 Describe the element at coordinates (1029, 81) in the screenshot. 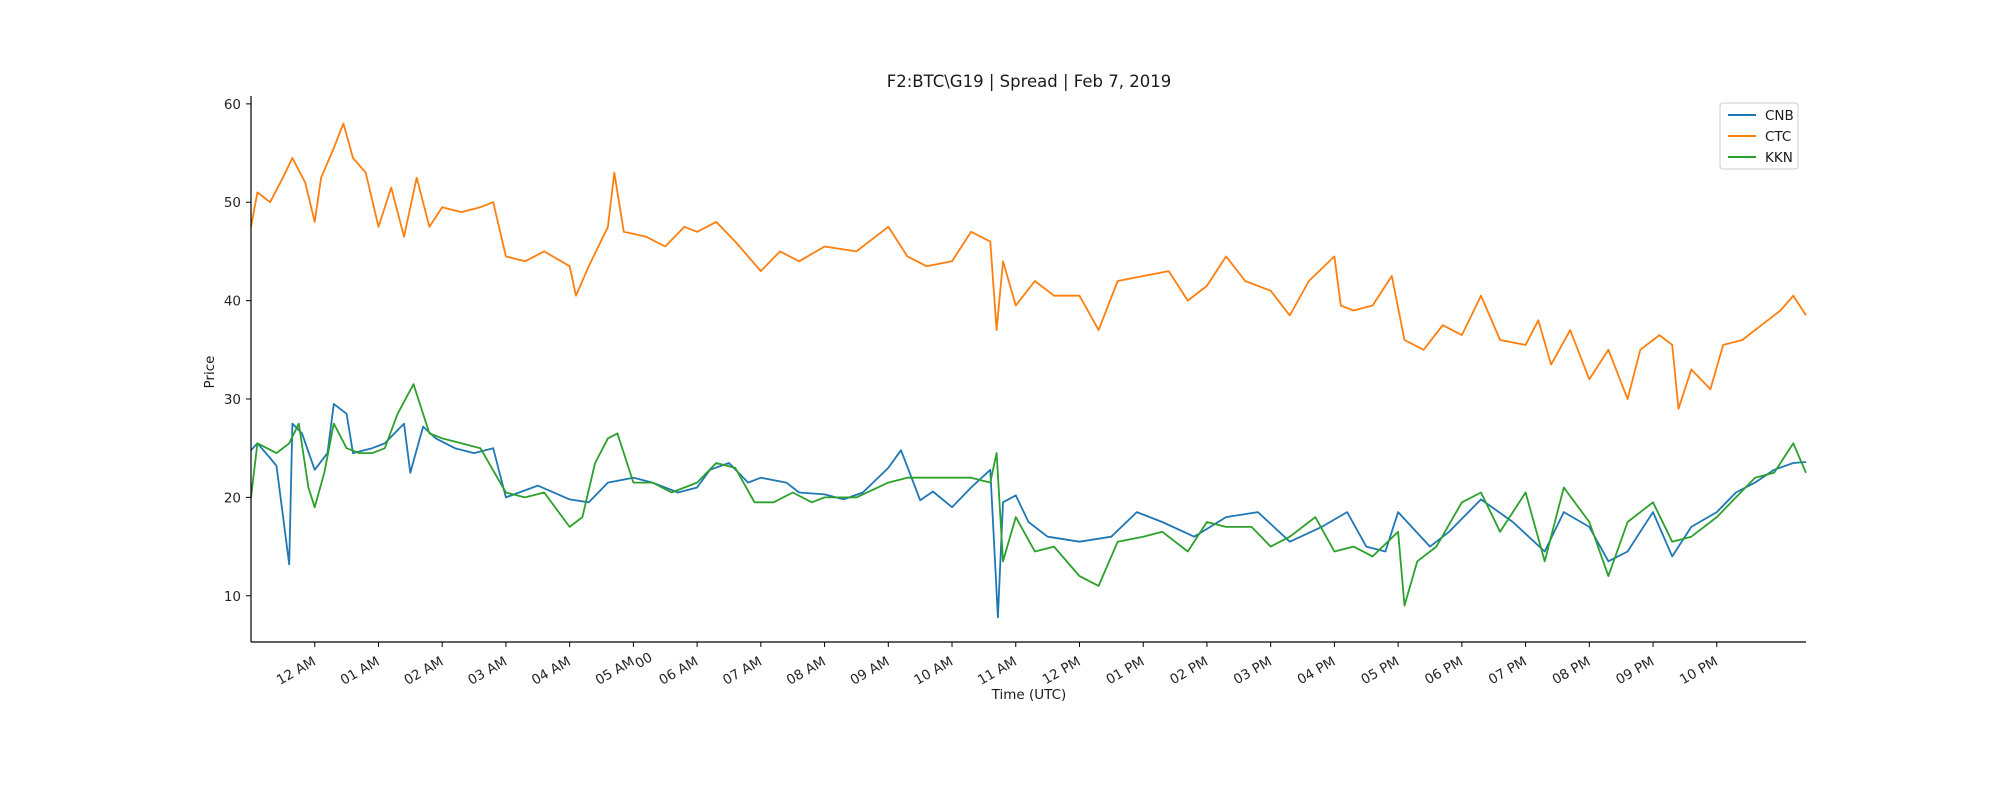

I see `chart-title: F2:BTC\G19 | Spread | Feb 7, 2019` at that location.